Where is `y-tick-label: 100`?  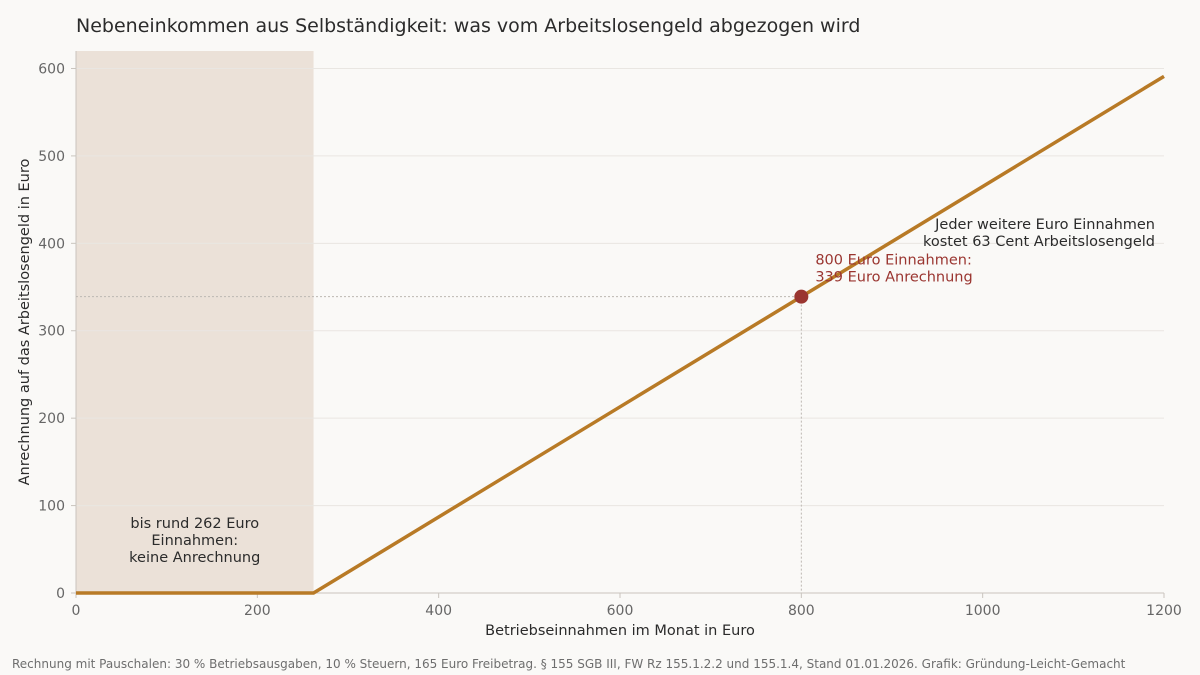 y-tick-label: 100 is located at coordinates (51, 507).